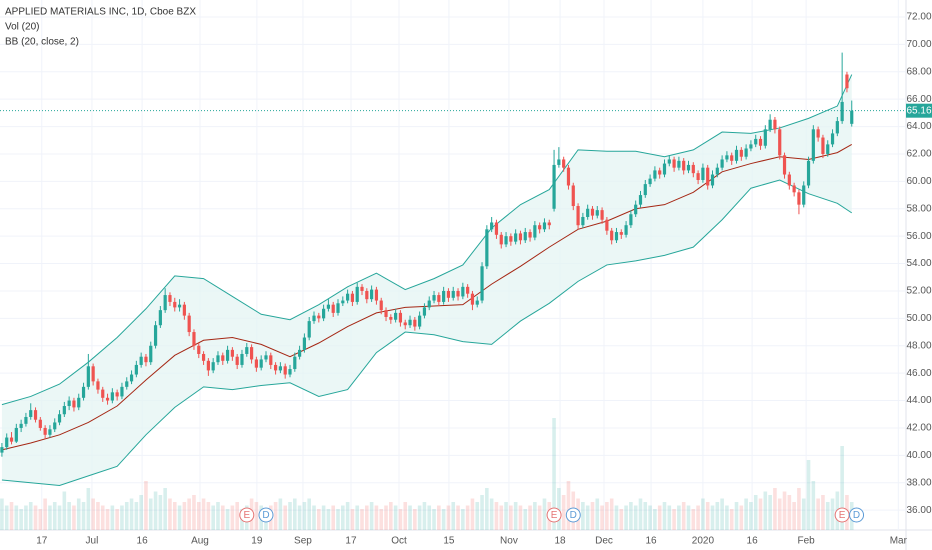 The height and width of the screenshot is (550, 932). Describe the element at coordinates (651, 541) in the screenshot. I see `x-tick-label: 16` at that location.